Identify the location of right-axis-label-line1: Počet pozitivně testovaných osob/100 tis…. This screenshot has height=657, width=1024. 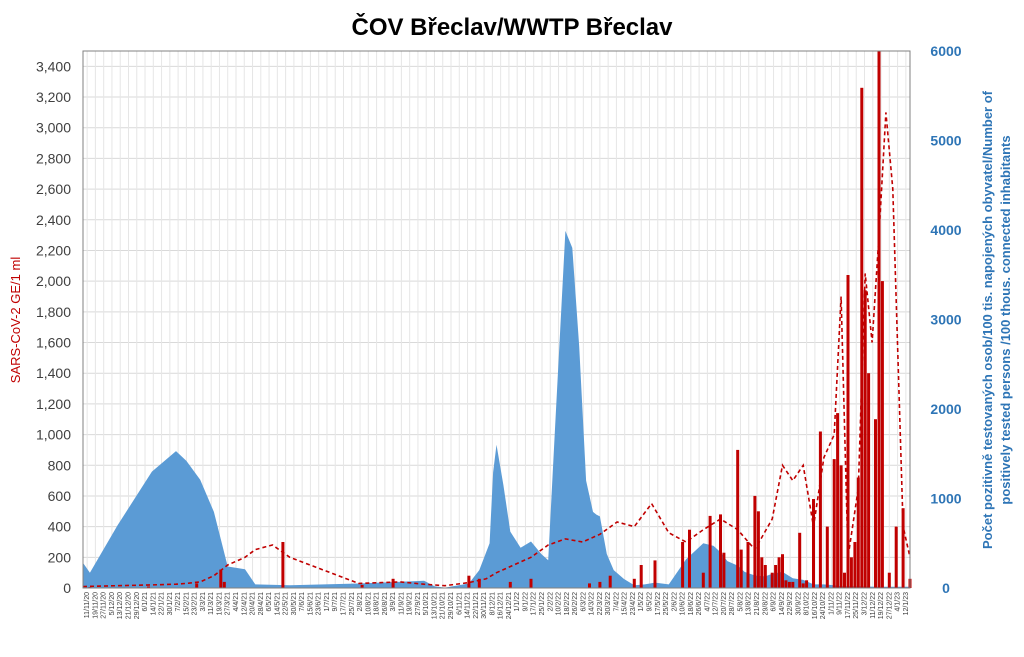
(987, 319).